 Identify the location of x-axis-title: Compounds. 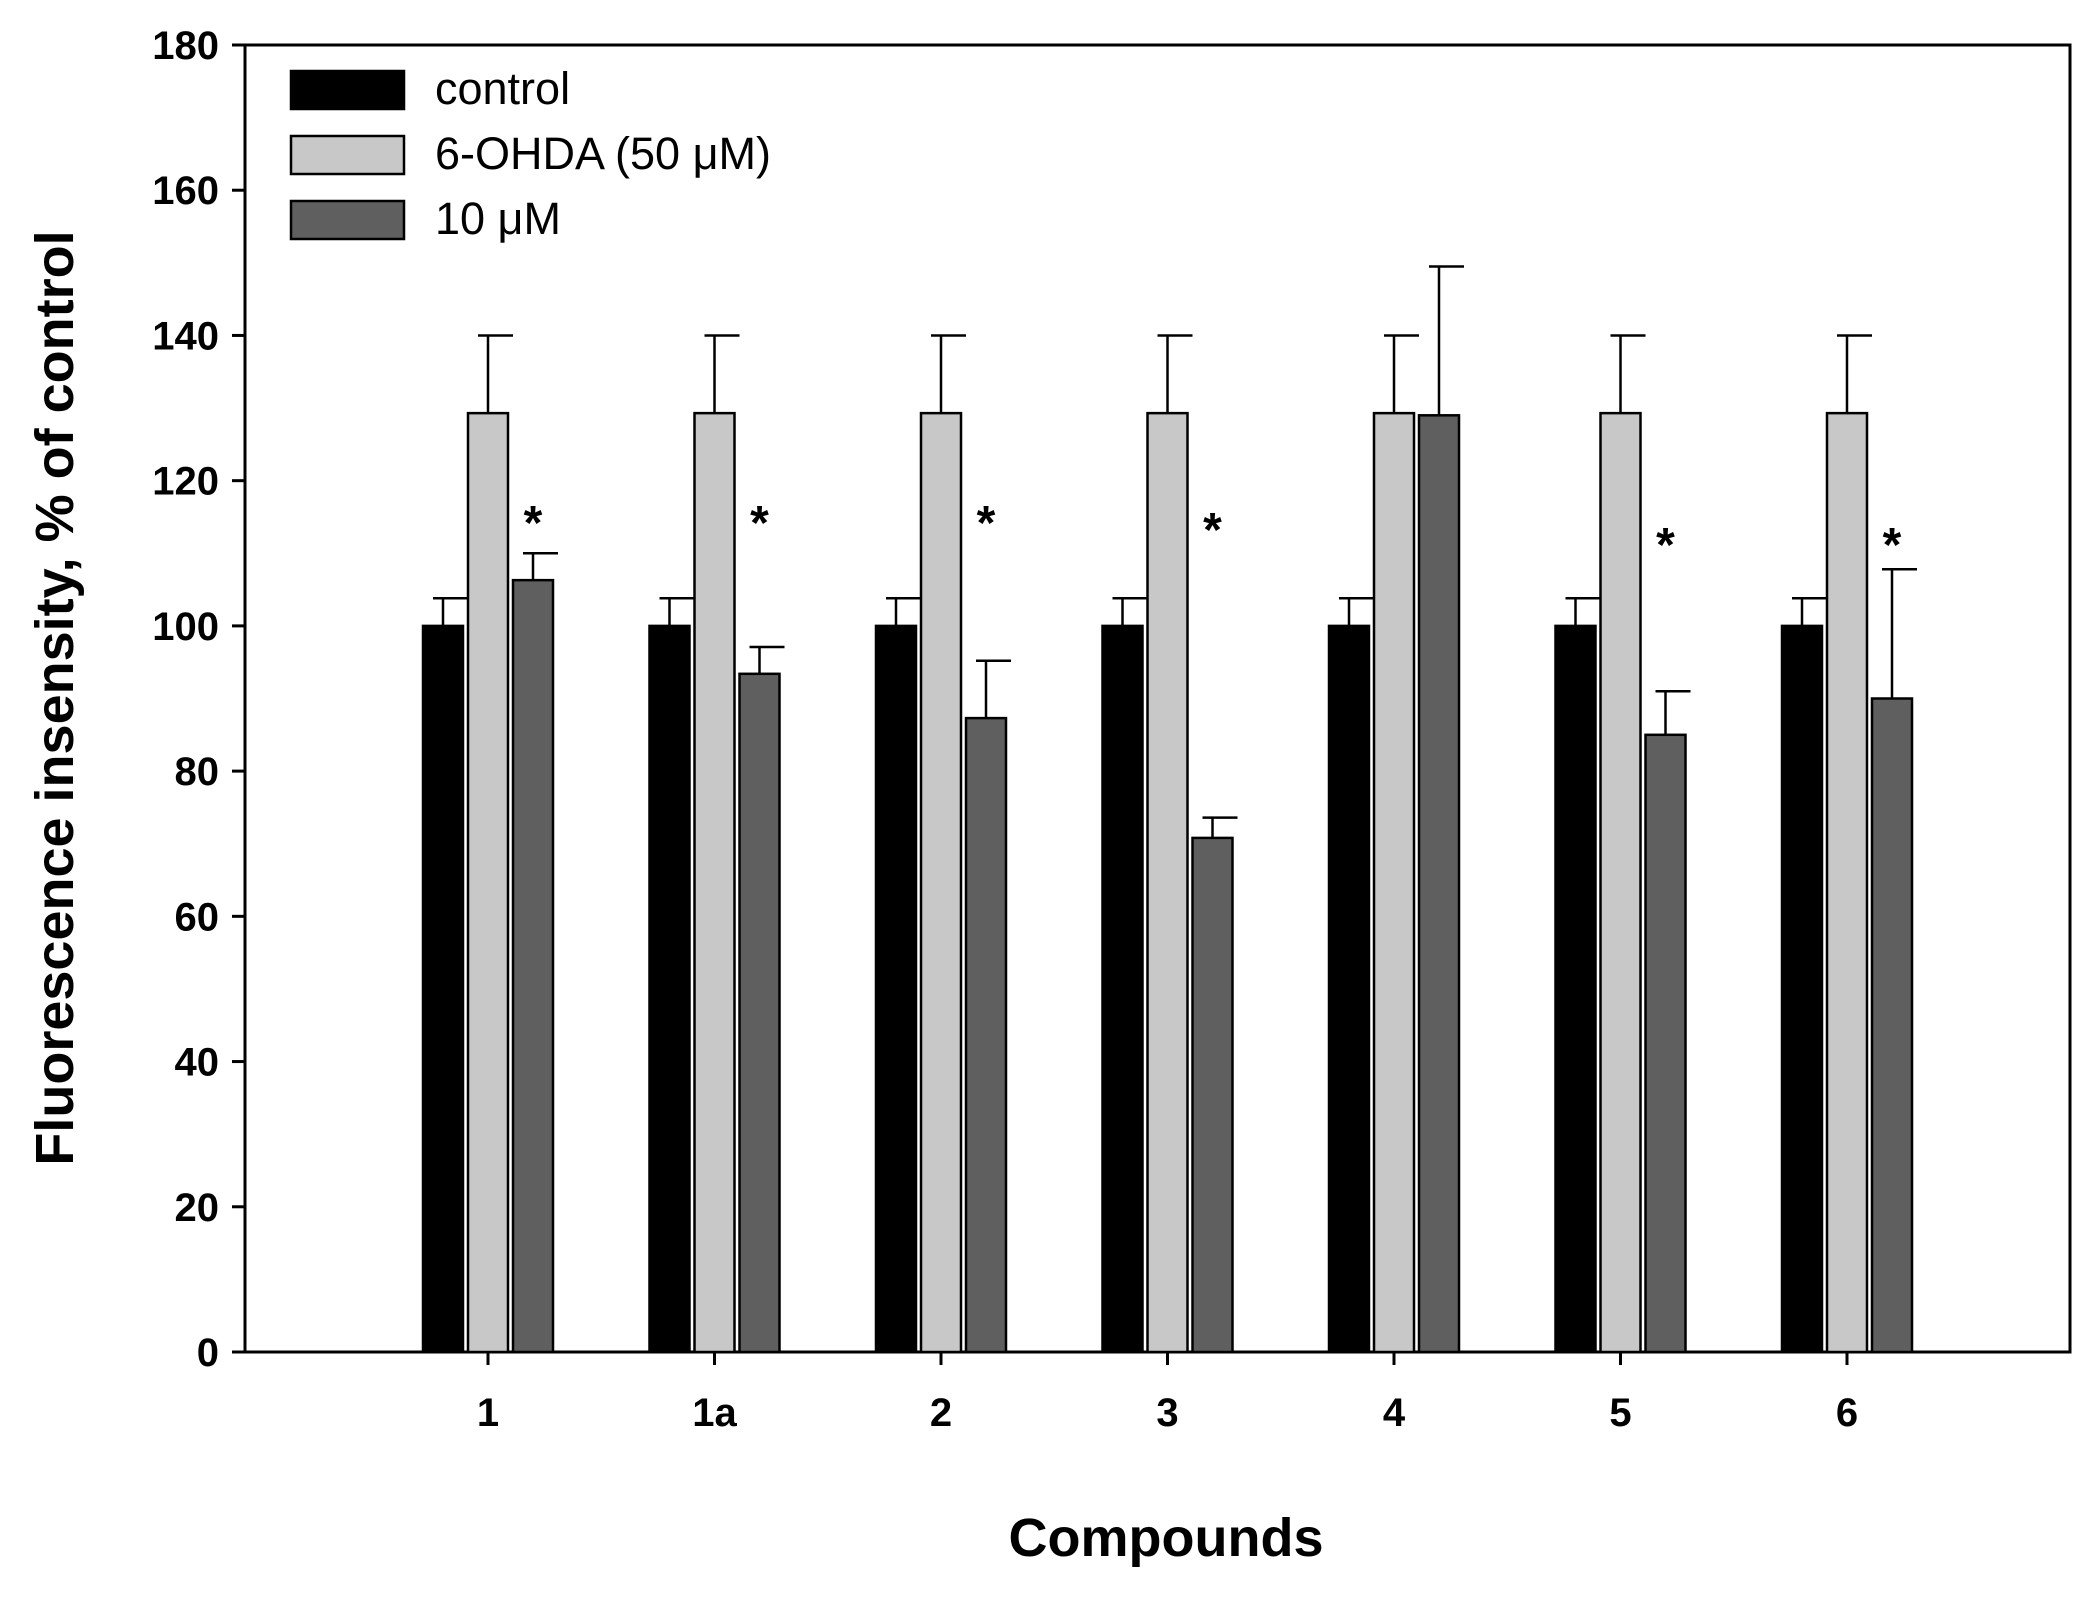
(1166, 1538).